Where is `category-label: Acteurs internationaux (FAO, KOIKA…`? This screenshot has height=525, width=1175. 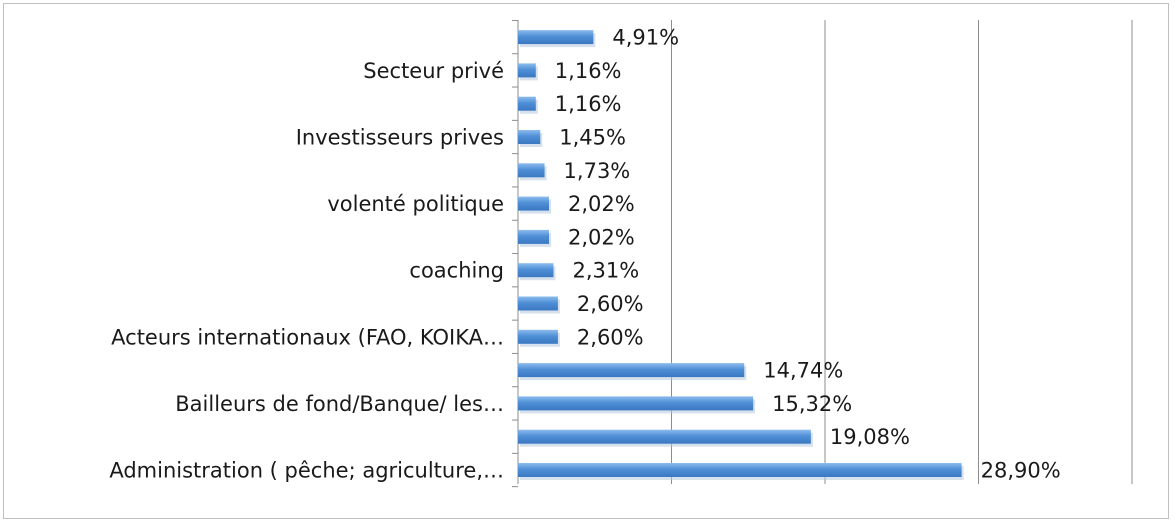
category-label: Acteurs internationaux (FAO, KOIKA… is located at coordinates (307, 337).